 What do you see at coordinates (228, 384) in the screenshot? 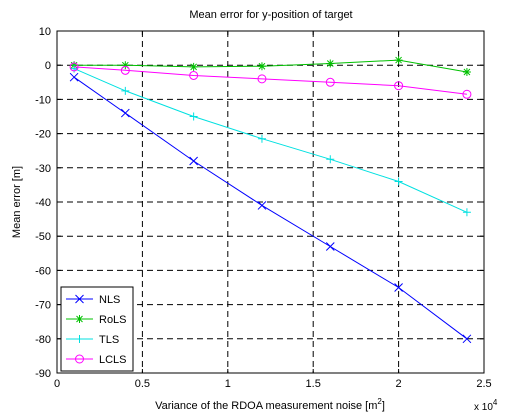
I see `x-tick-label: 1` at bounding box center [228, 384].